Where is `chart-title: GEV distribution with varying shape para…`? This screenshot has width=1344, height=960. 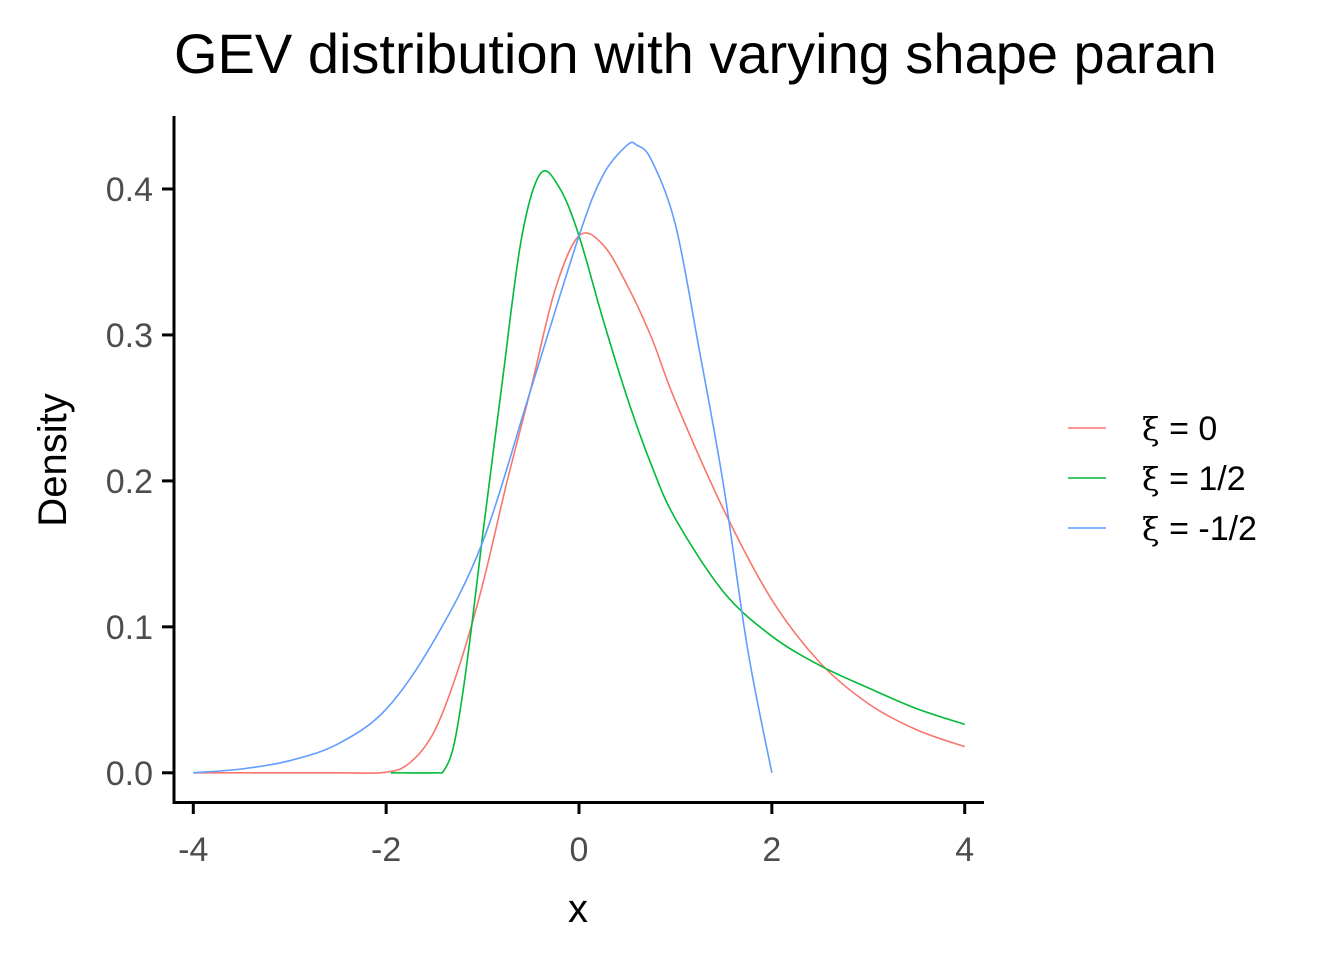 chart-title: GEV distribution with varying shape para… is located at coordinates (695, 53).